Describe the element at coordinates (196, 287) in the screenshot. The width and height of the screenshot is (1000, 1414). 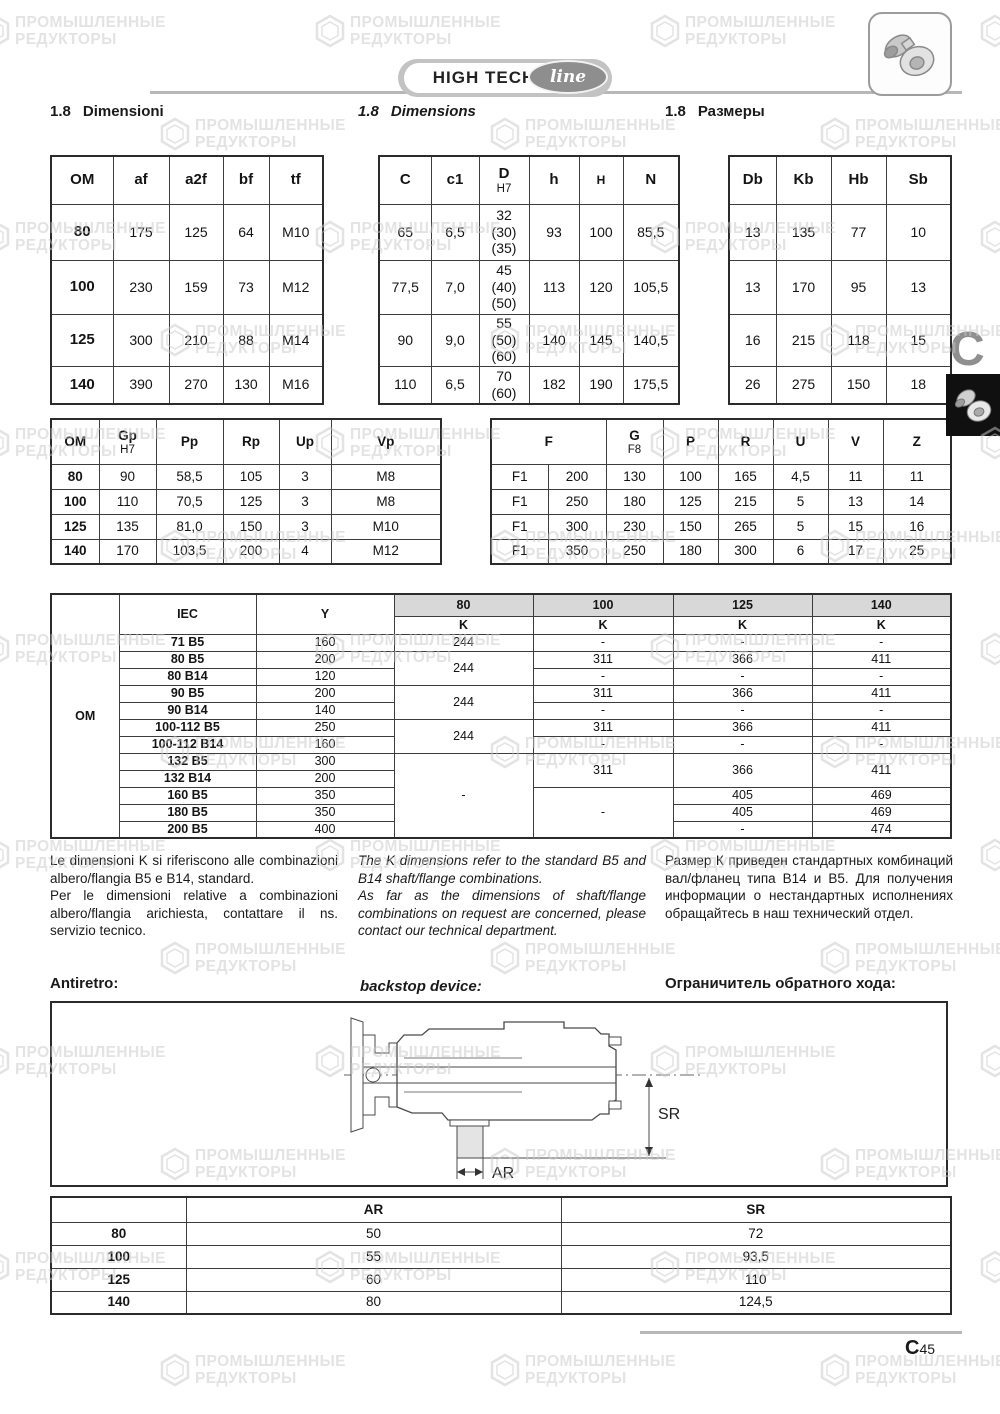
I see `table-cell: 159` at that location.